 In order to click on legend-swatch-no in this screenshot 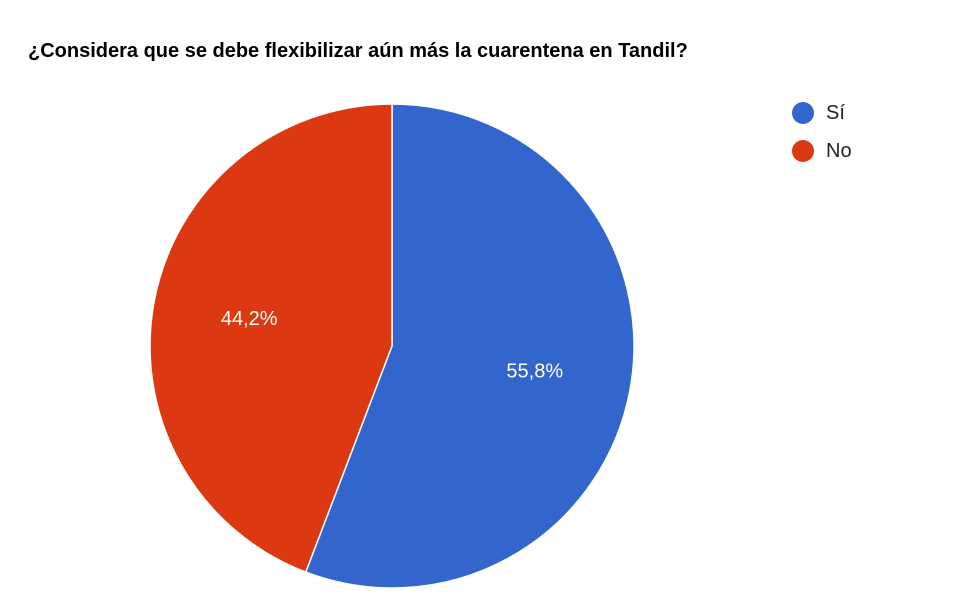, I will do `click(803, 151)`.